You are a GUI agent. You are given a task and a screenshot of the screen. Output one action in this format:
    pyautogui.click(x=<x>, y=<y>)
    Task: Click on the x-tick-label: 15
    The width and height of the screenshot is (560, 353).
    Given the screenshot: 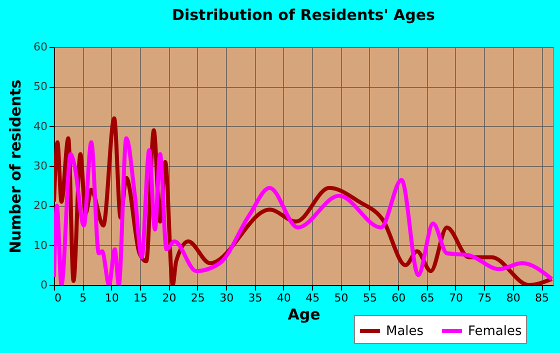 What is the action you would take?
    pyautogui.click(x=141, y=298)
    